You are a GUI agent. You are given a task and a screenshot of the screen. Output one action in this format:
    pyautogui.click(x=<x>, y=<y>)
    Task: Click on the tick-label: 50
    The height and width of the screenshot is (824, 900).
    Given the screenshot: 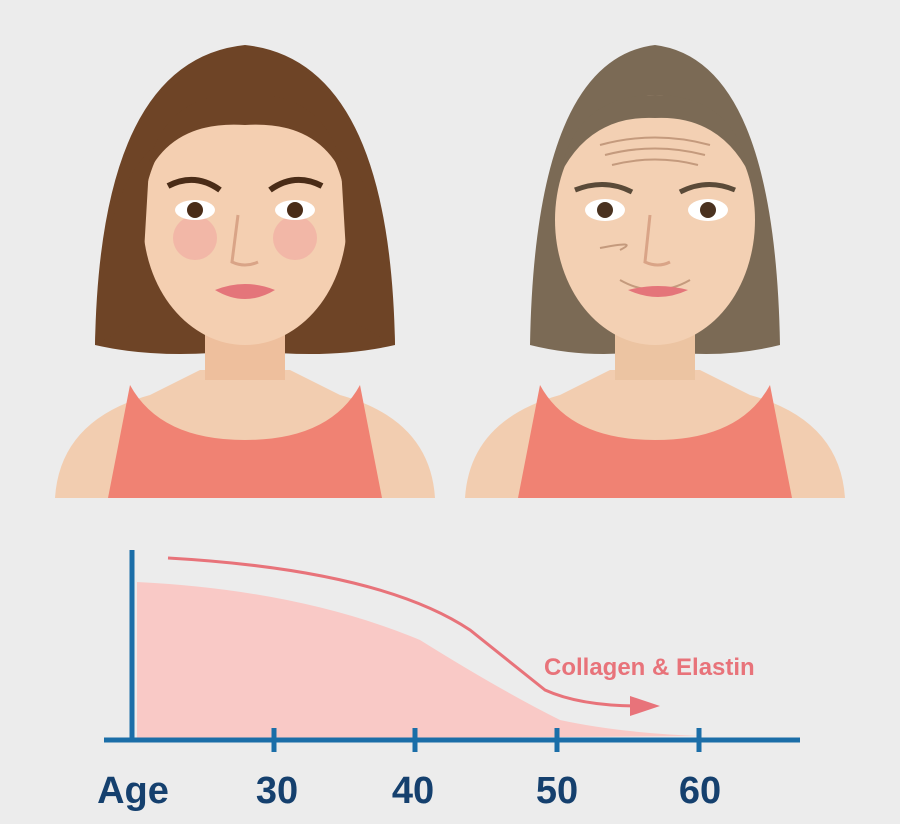 What is the action you would take?
    pyautogui.click(x=557, y=791)
    